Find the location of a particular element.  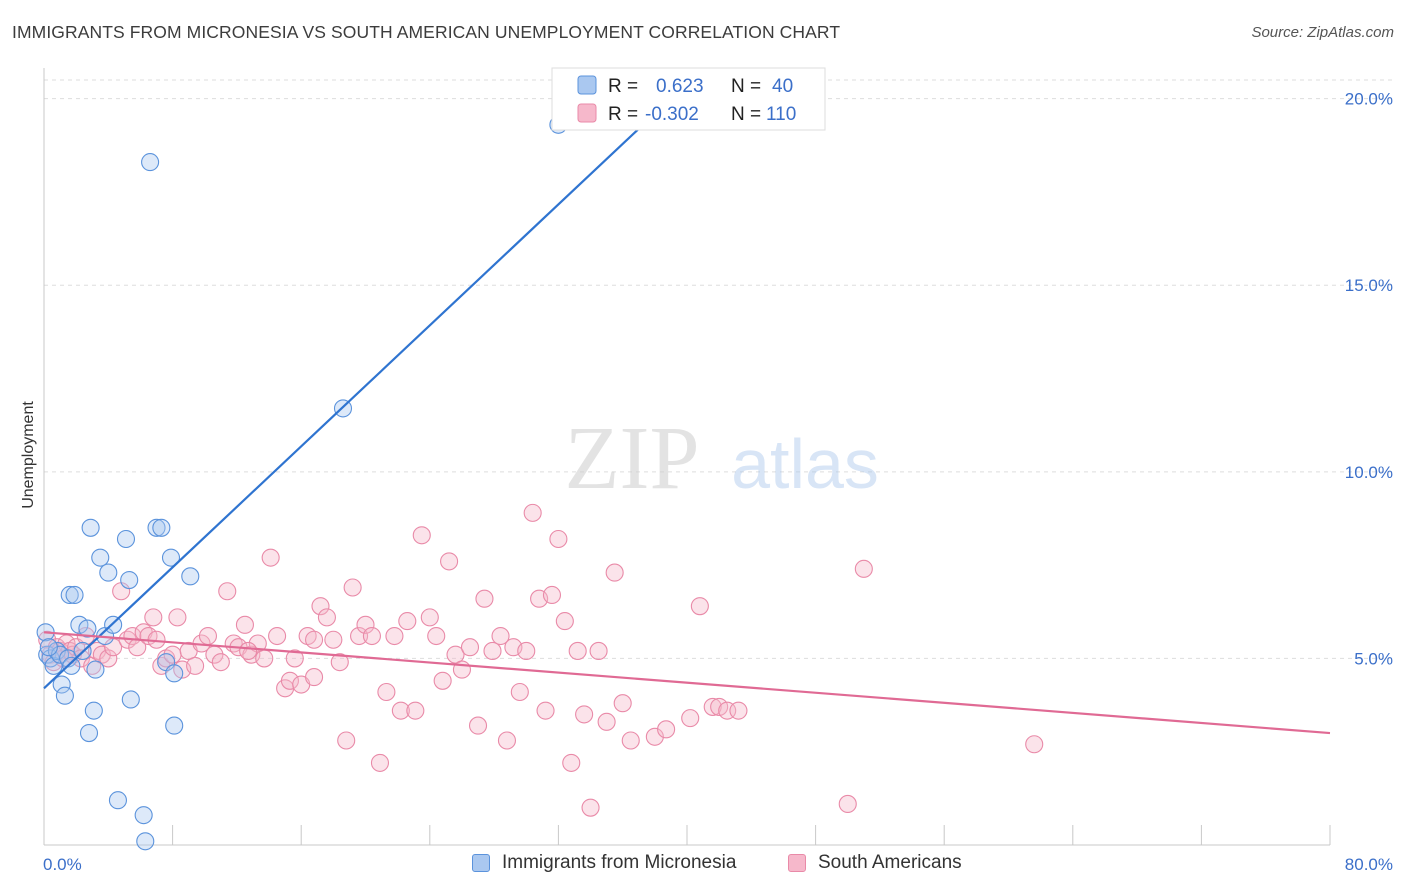

bottom-legend-item-micronesia: Immigrants from Micronesia is located at coordinates (604, 863).